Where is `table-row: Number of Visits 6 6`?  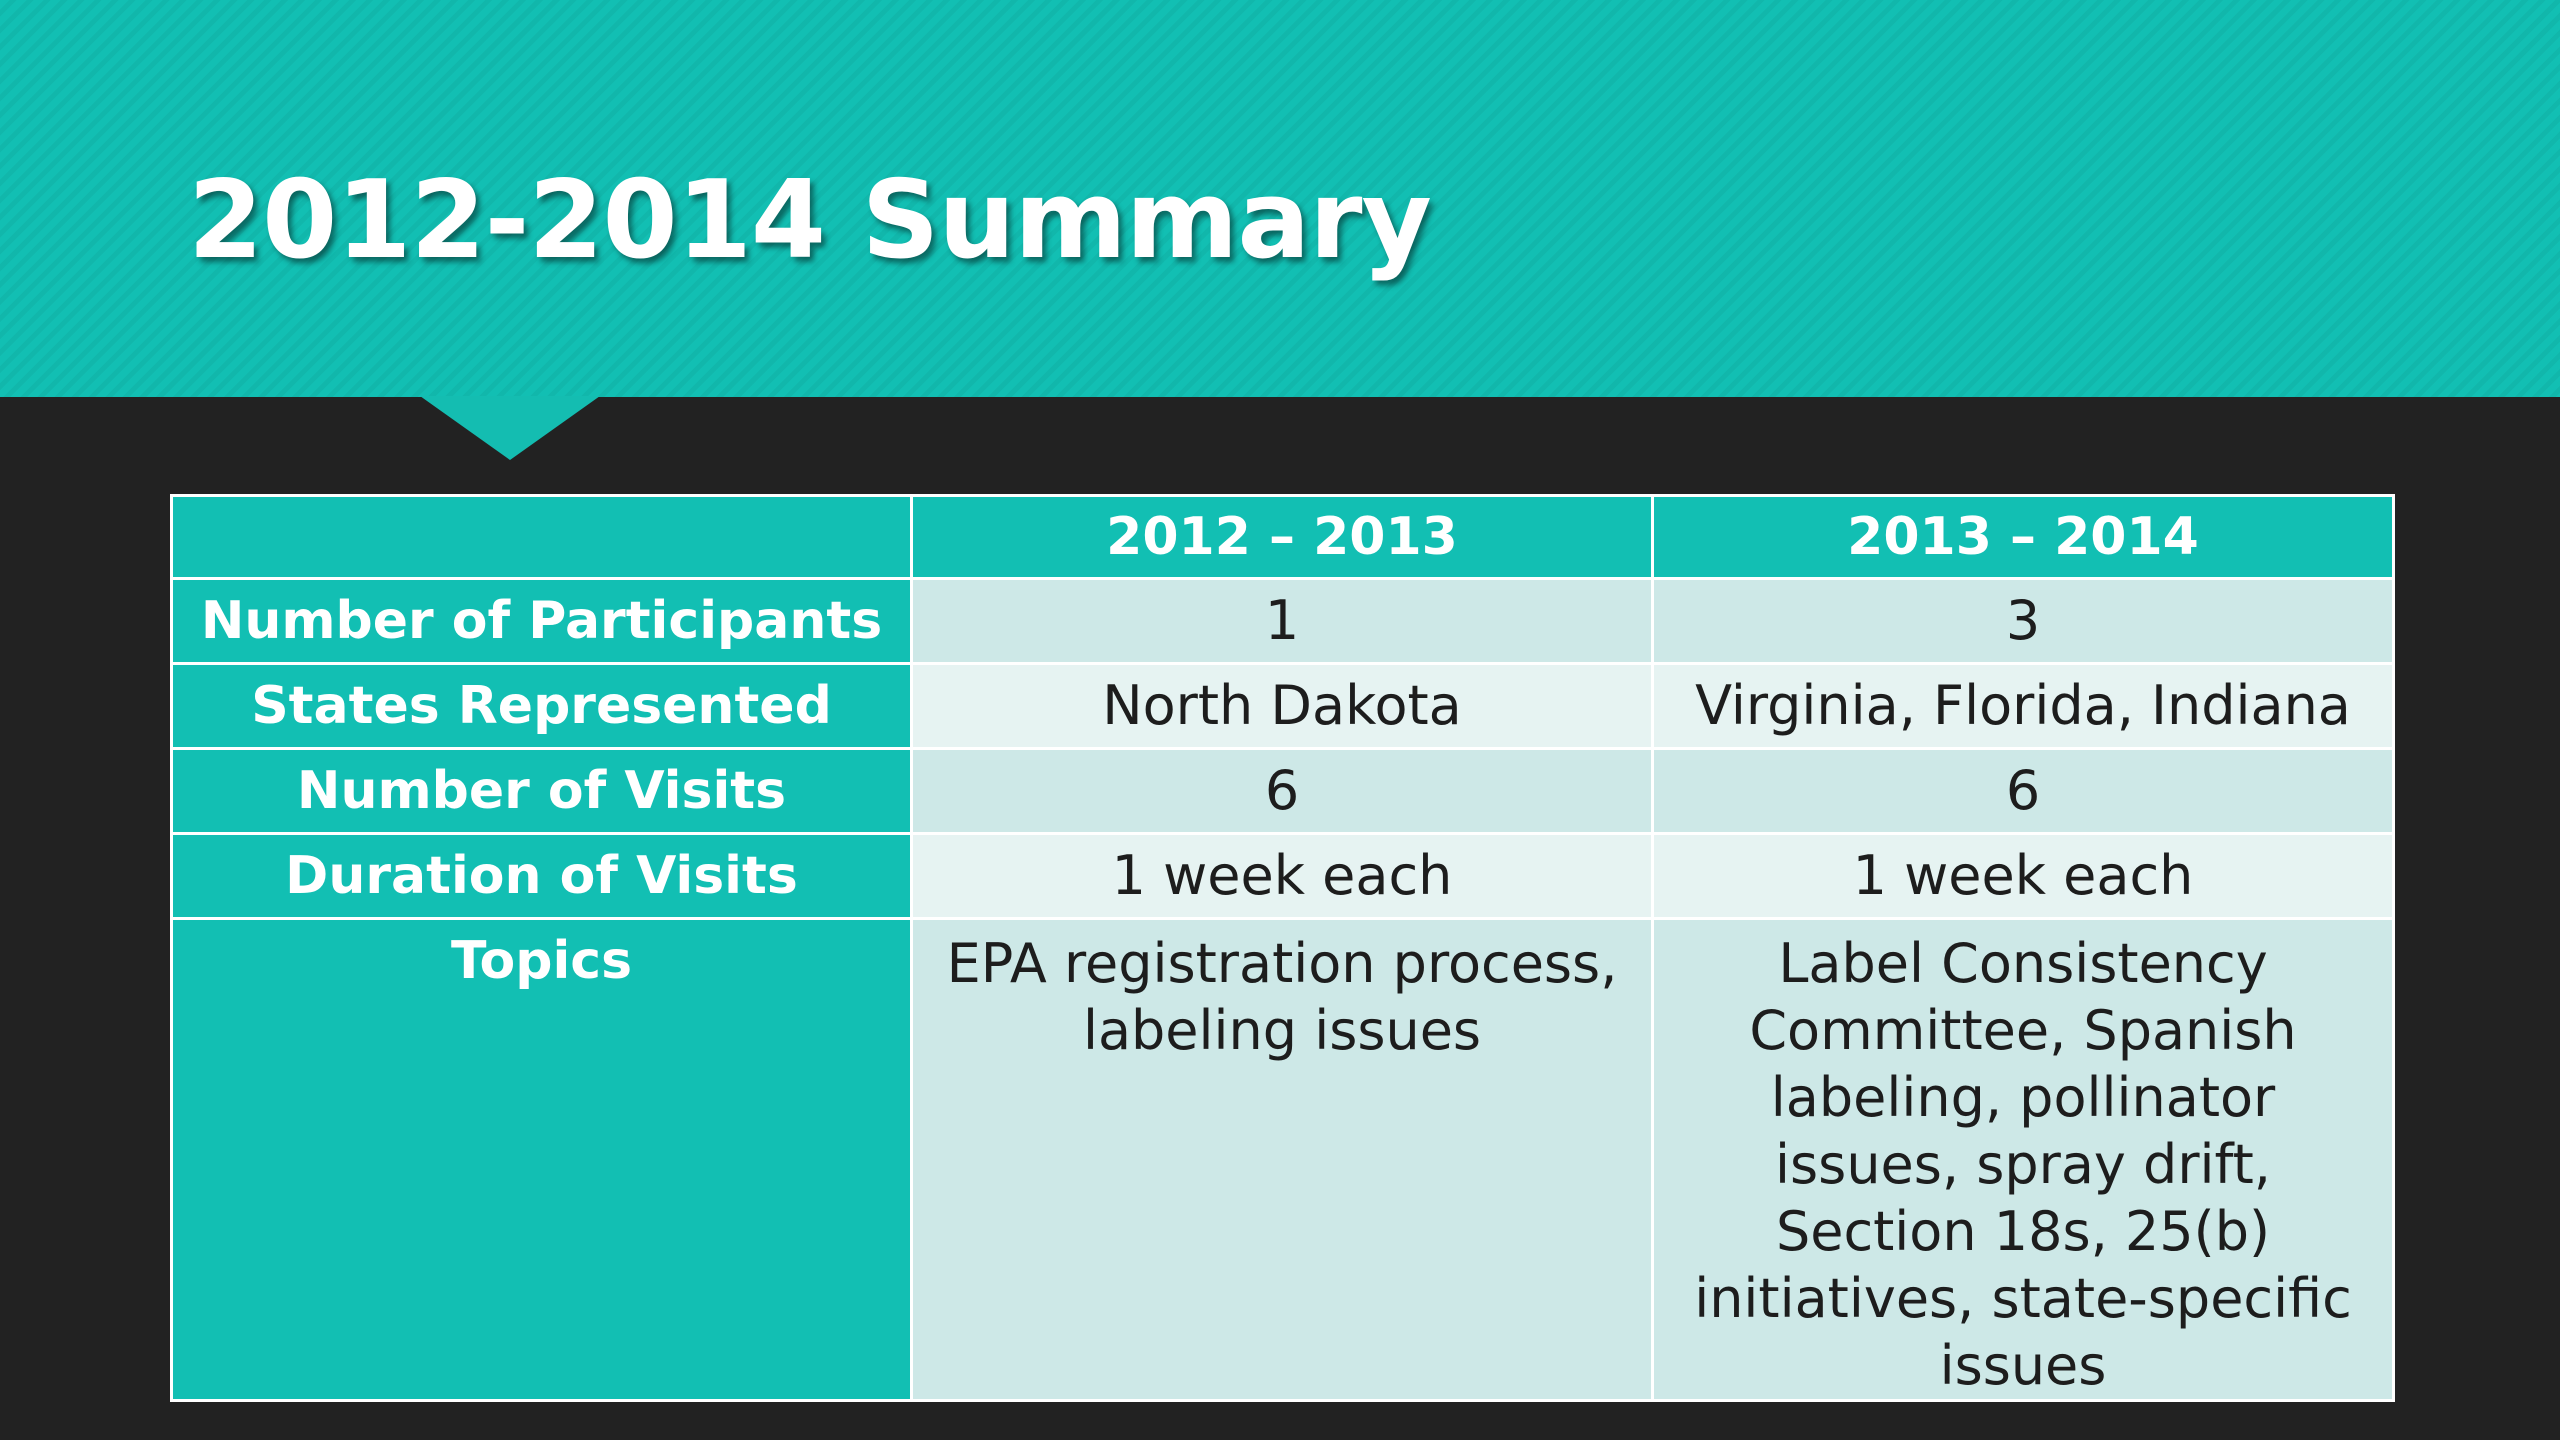
table-row: Number of Visits 6 6 is located at coordinates (1282, 791).